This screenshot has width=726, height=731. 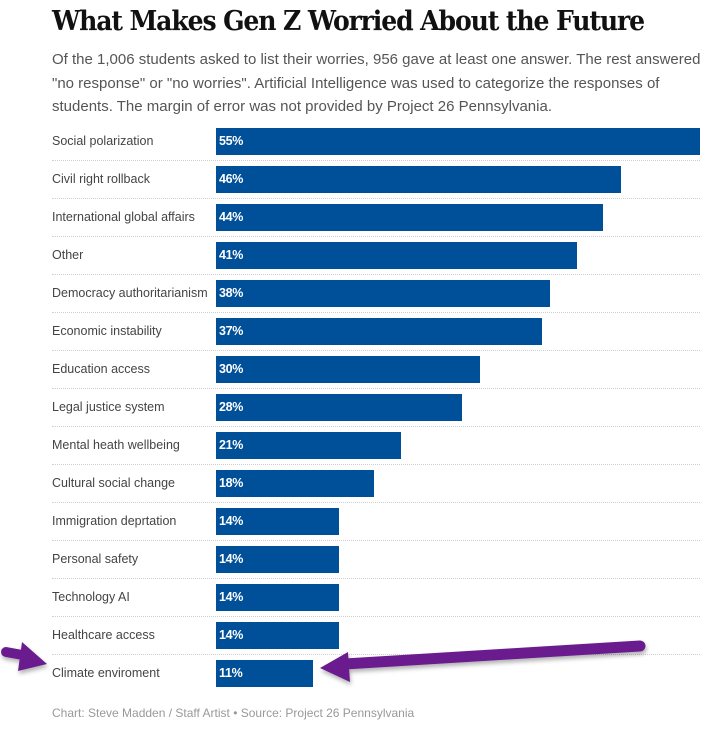 What do you see at coordinates (106, 673) in the screenshot?
I see `category-label: Climate enviroment` at bounding box center [106, 673].